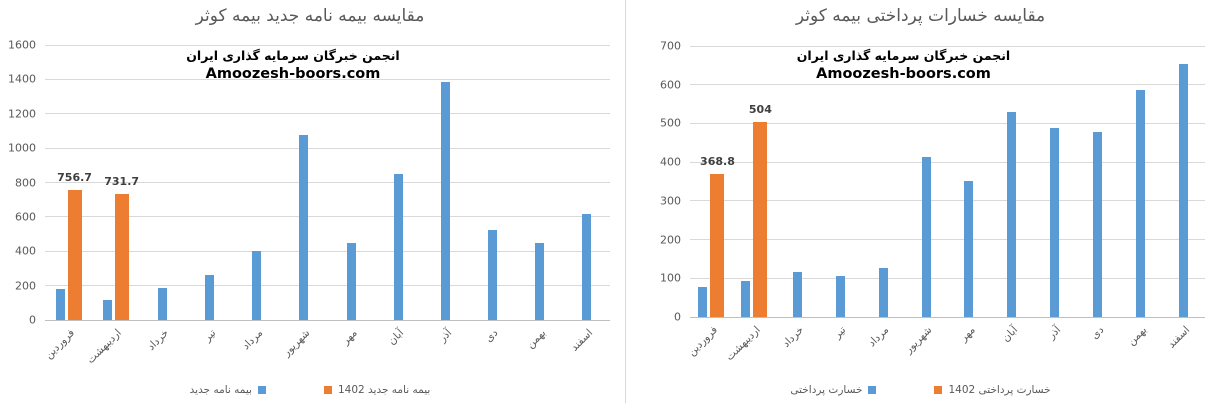 Image resolution: width=1215 pixels, height=403 pixels. Describe the element at coordinates (445, 347) in the screenshot. I see `x-slot: آذر` at that location.